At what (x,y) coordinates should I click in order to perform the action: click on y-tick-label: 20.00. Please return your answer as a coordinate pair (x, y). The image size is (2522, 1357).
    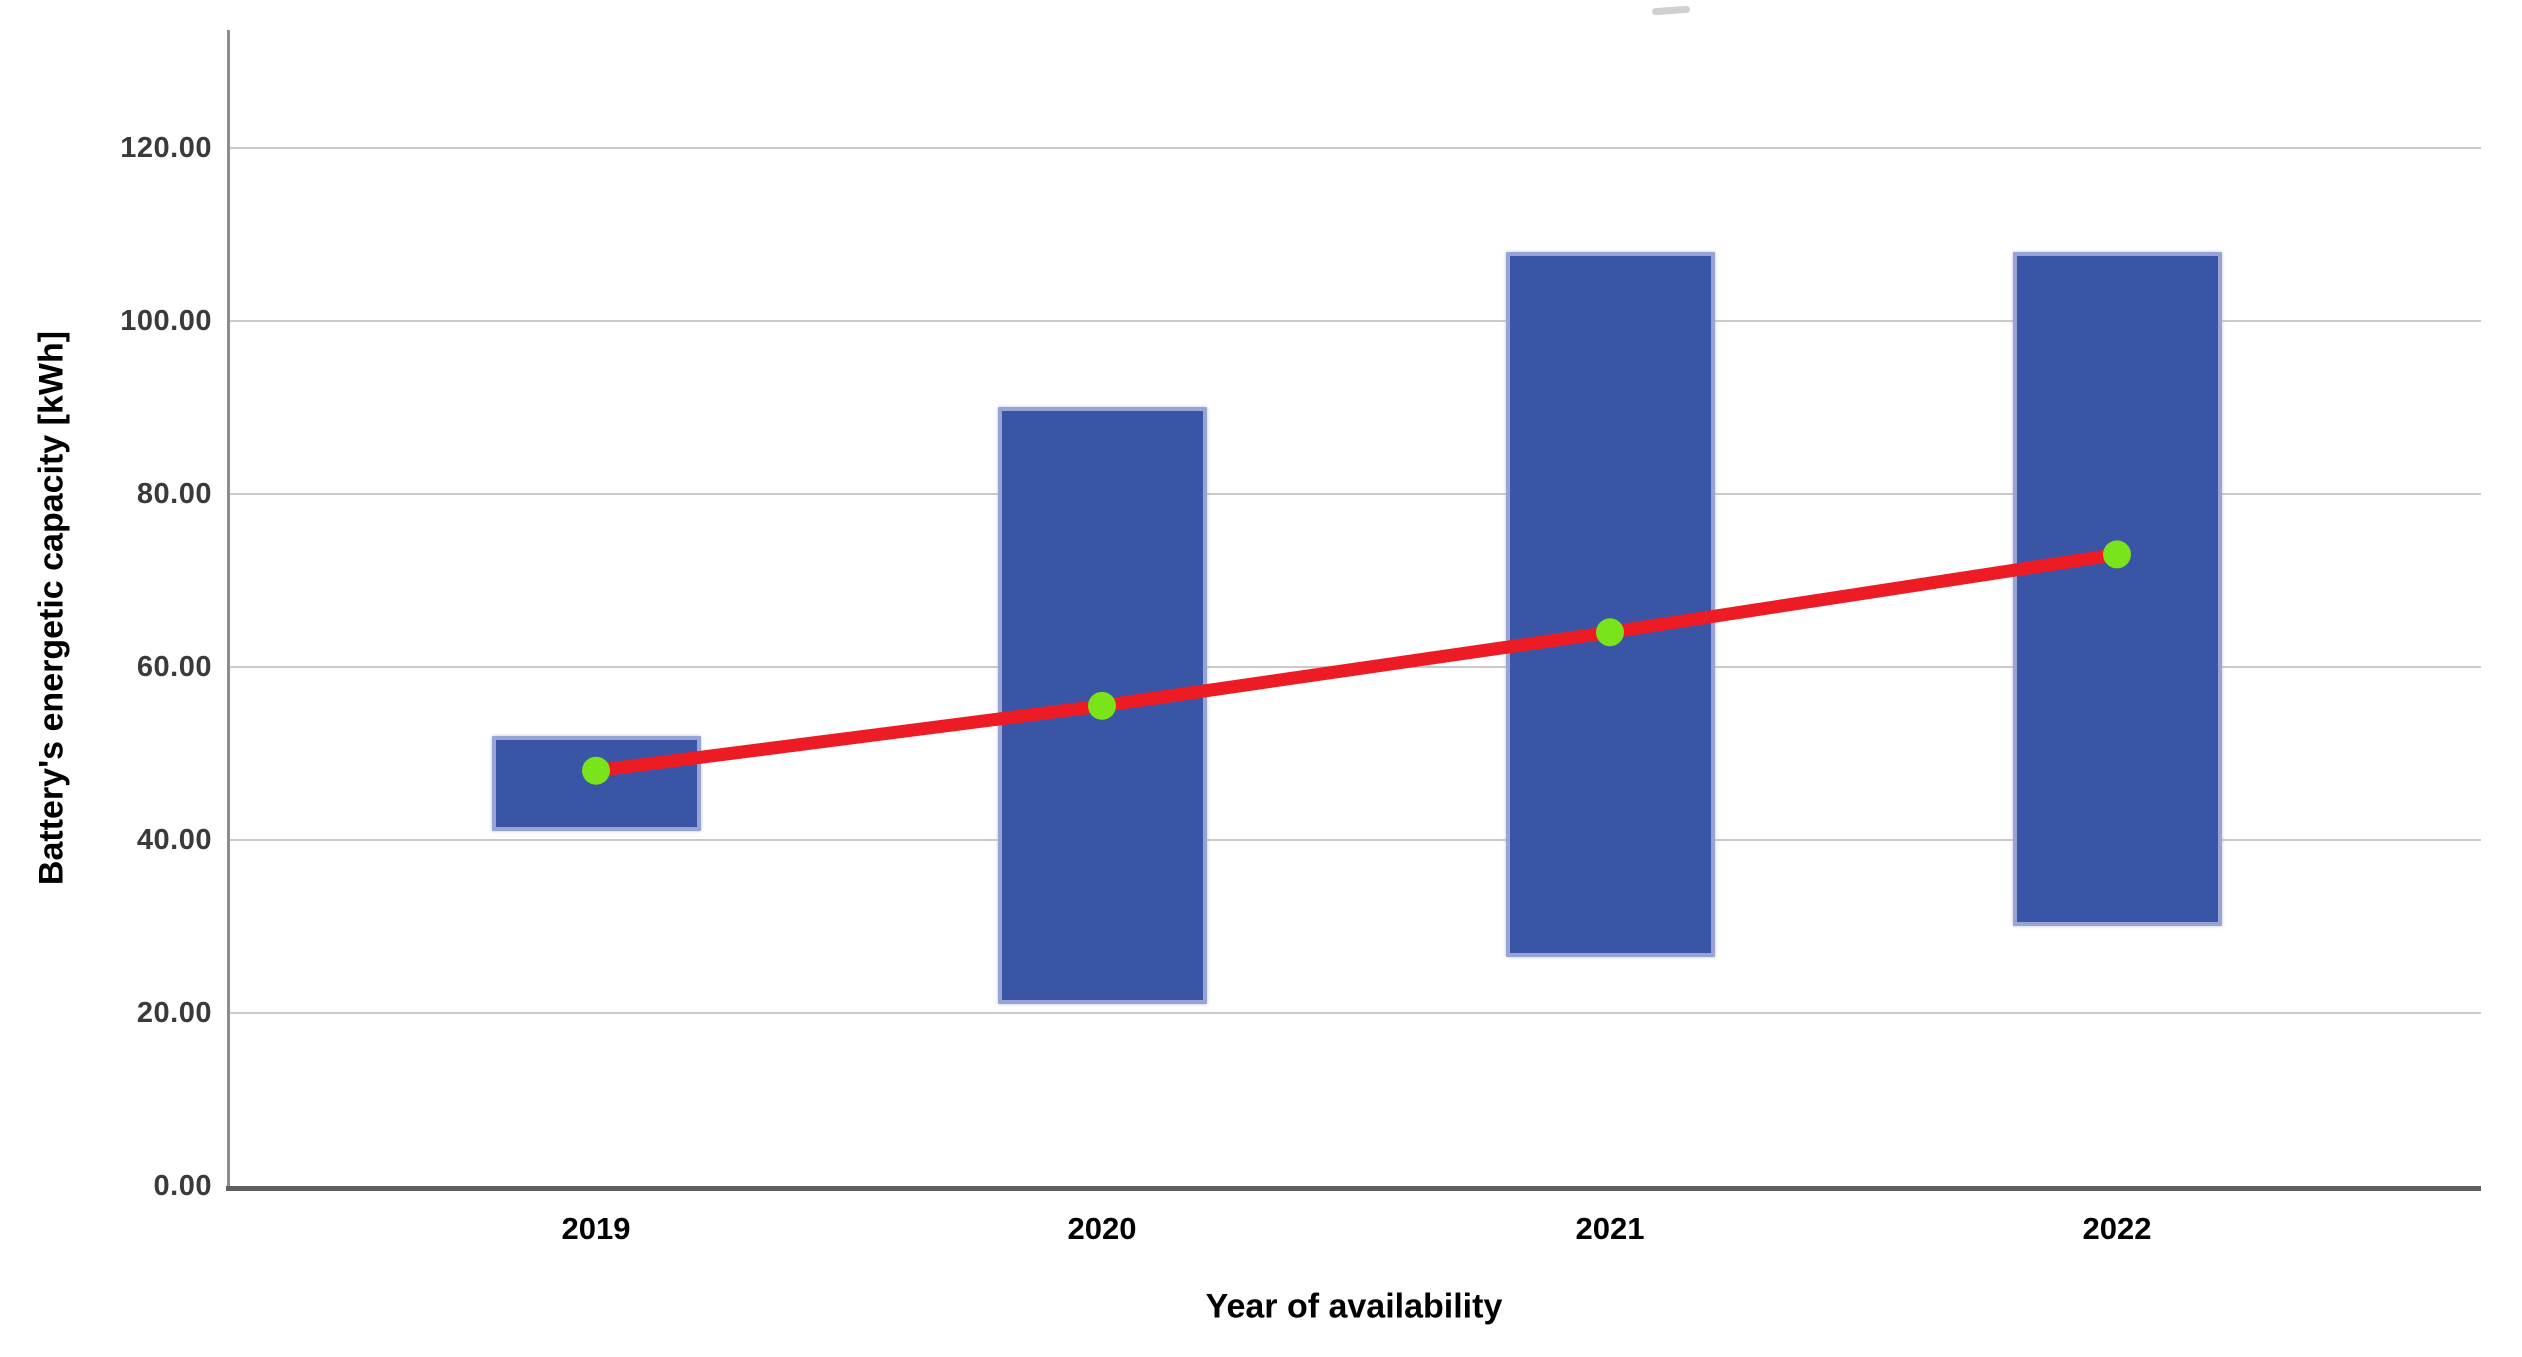
    Looking at the image, I should click on (174, 1012).